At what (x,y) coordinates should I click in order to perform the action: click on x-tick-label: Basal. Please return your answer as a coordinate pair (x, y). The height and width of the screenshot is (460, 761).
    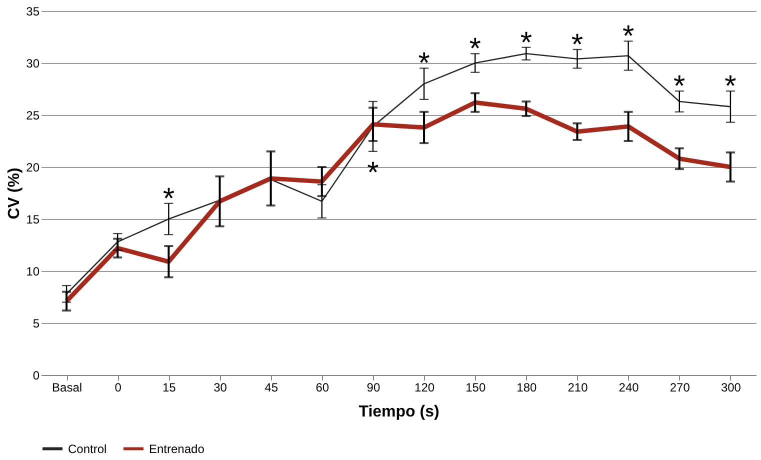
    Looking at the image, I should click on (67, 387).